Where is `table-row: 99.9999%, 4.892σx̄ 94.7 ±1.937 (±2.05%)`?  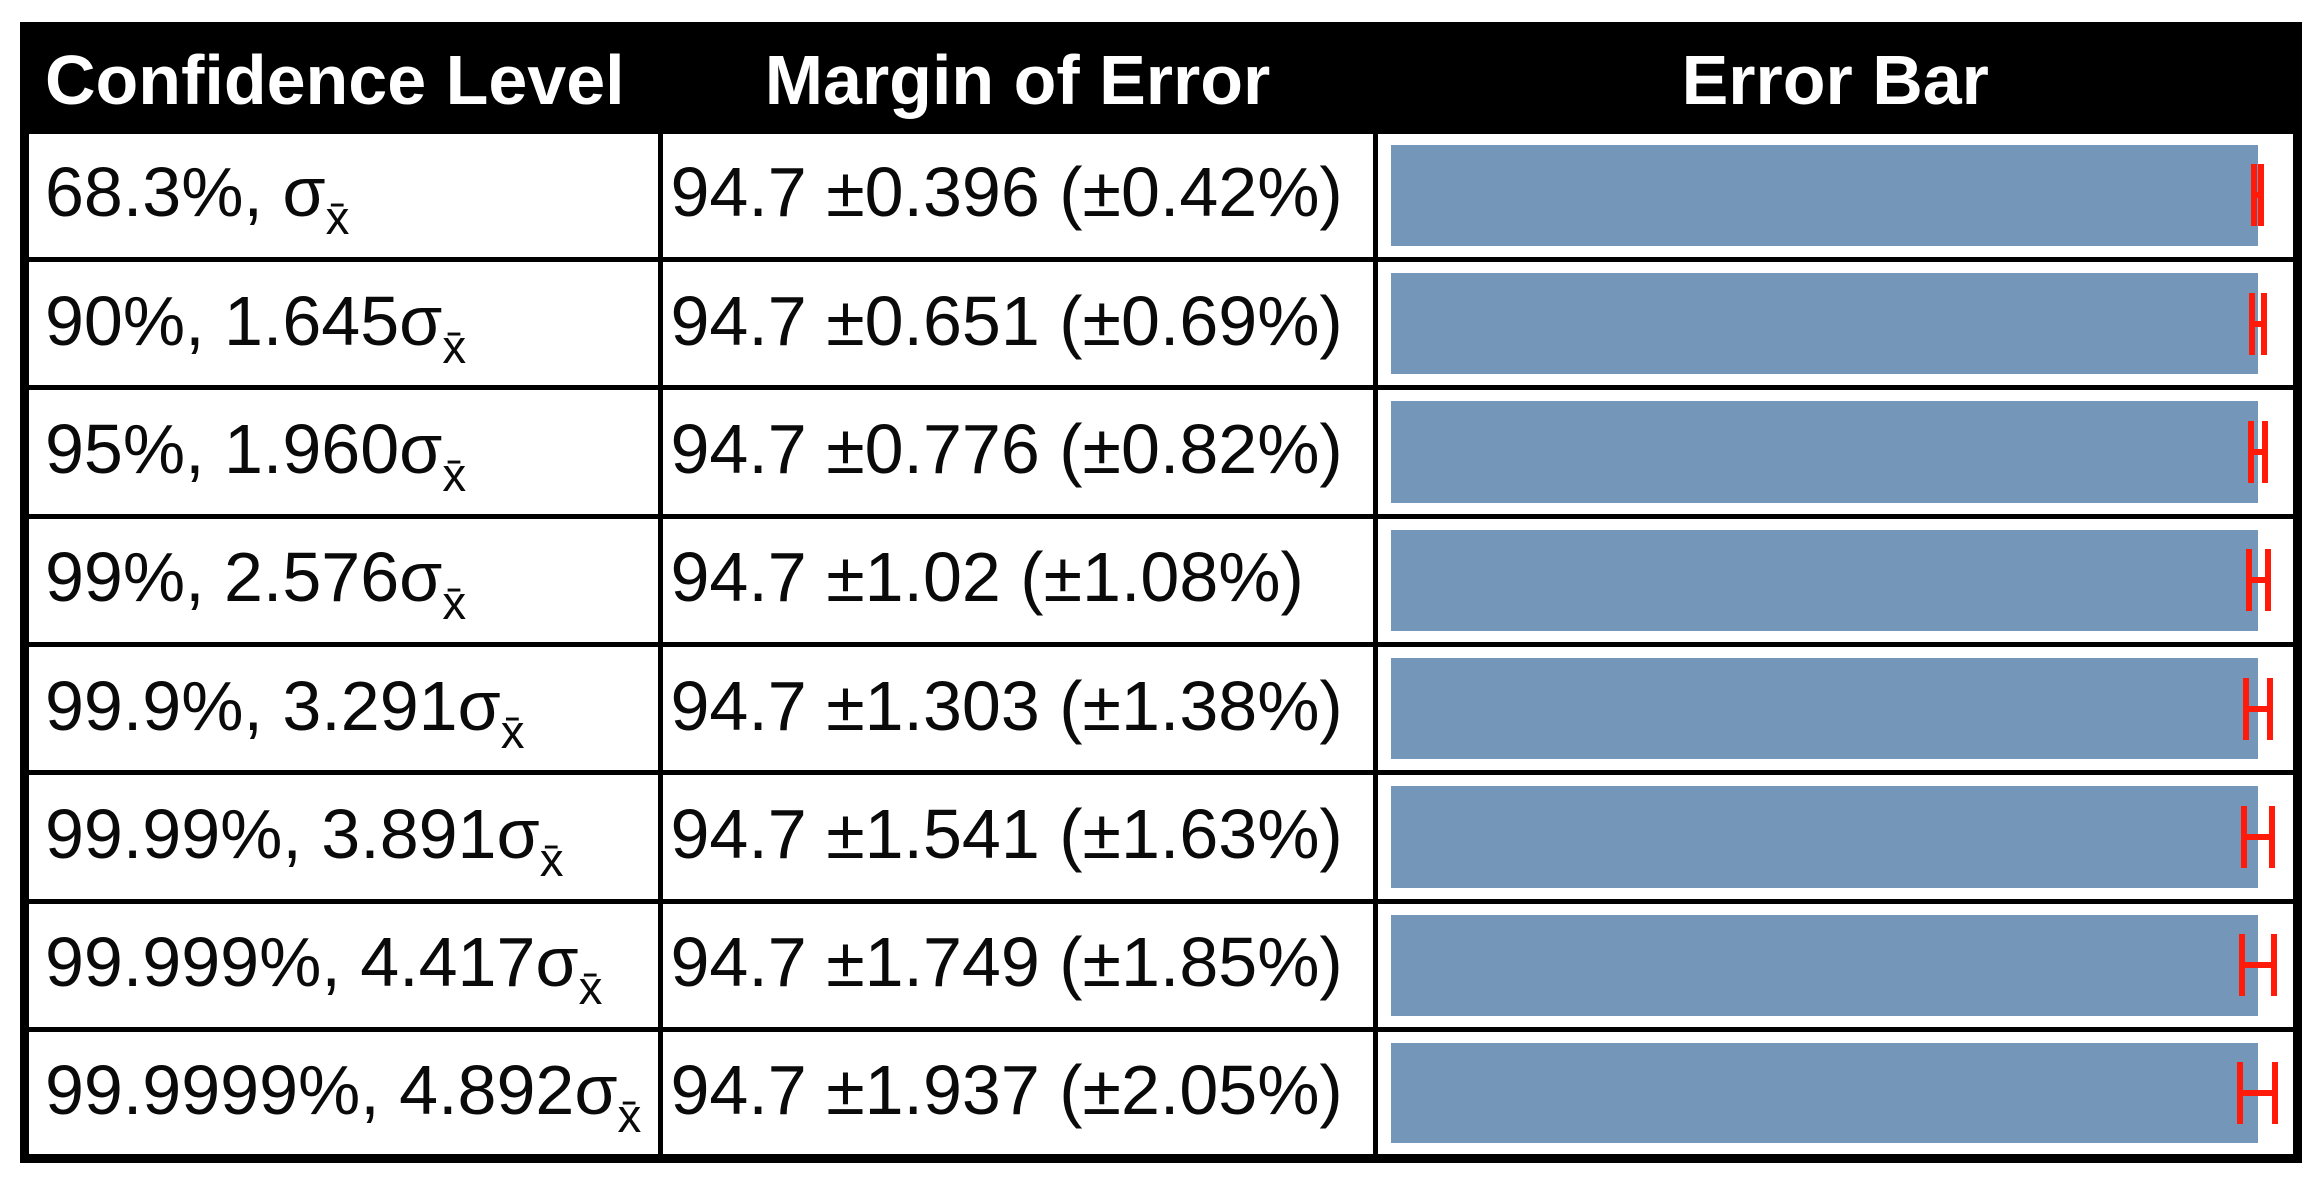
table-row: 99.9999%, 4.892σx̄ 94.7 ±1.937 (±2.05%) is located at coordinates (1161, 1092).